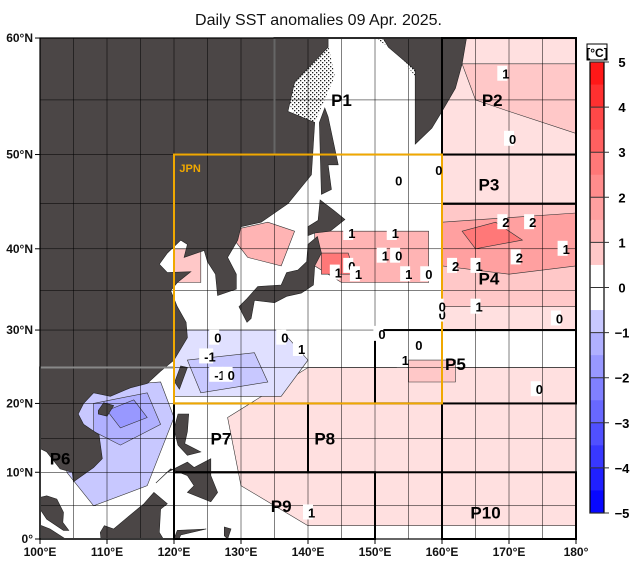 The width and height of the screenshot is (637, 564). What do you see at coordinates (492, 100) in the screenshot?
I see `region-label-p2: P2` at bounding box center [492, 100].